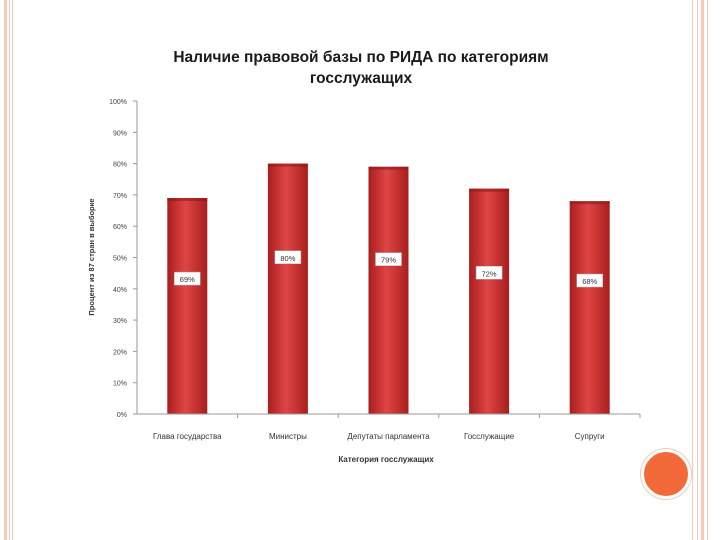 This screenshot has width=720, height=540. What do you see at coordinates (120, 165) in the screenshot?
I see `y-tick-label: 80%` at bounding box center [120, 165].